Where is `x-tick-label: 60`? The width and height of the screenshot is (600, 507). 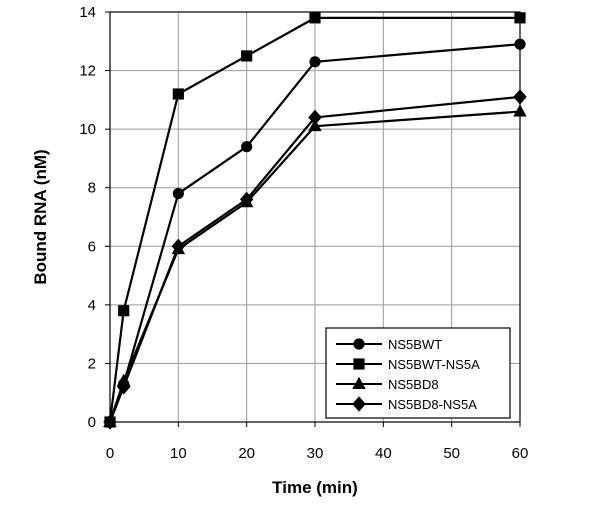 x-tick-label: 60 is located at coordinates (520, 453).